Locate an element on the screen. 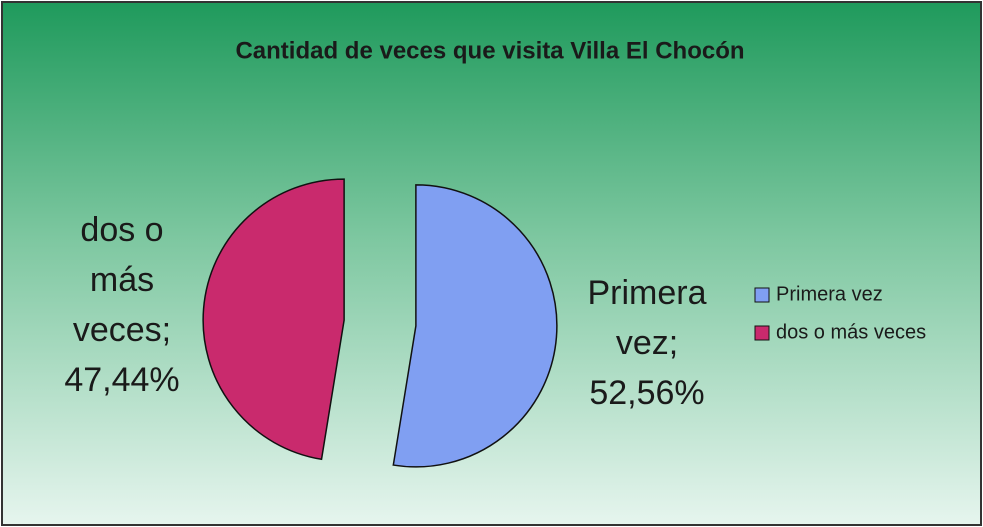  legend-label: Primera vez is located at coordinates (829, 294).